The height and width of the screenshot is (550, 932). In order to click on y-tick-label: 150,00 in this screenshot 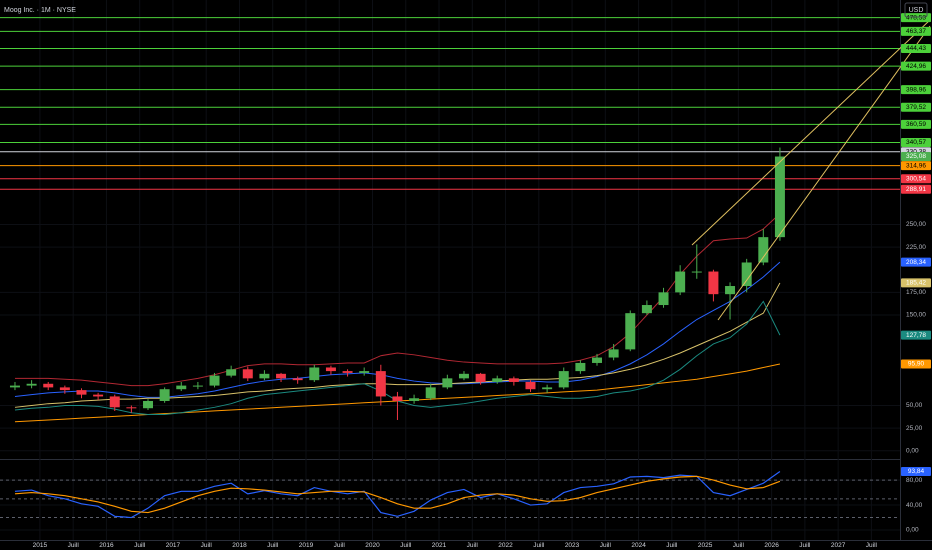, I will do `click(916, 315)`.